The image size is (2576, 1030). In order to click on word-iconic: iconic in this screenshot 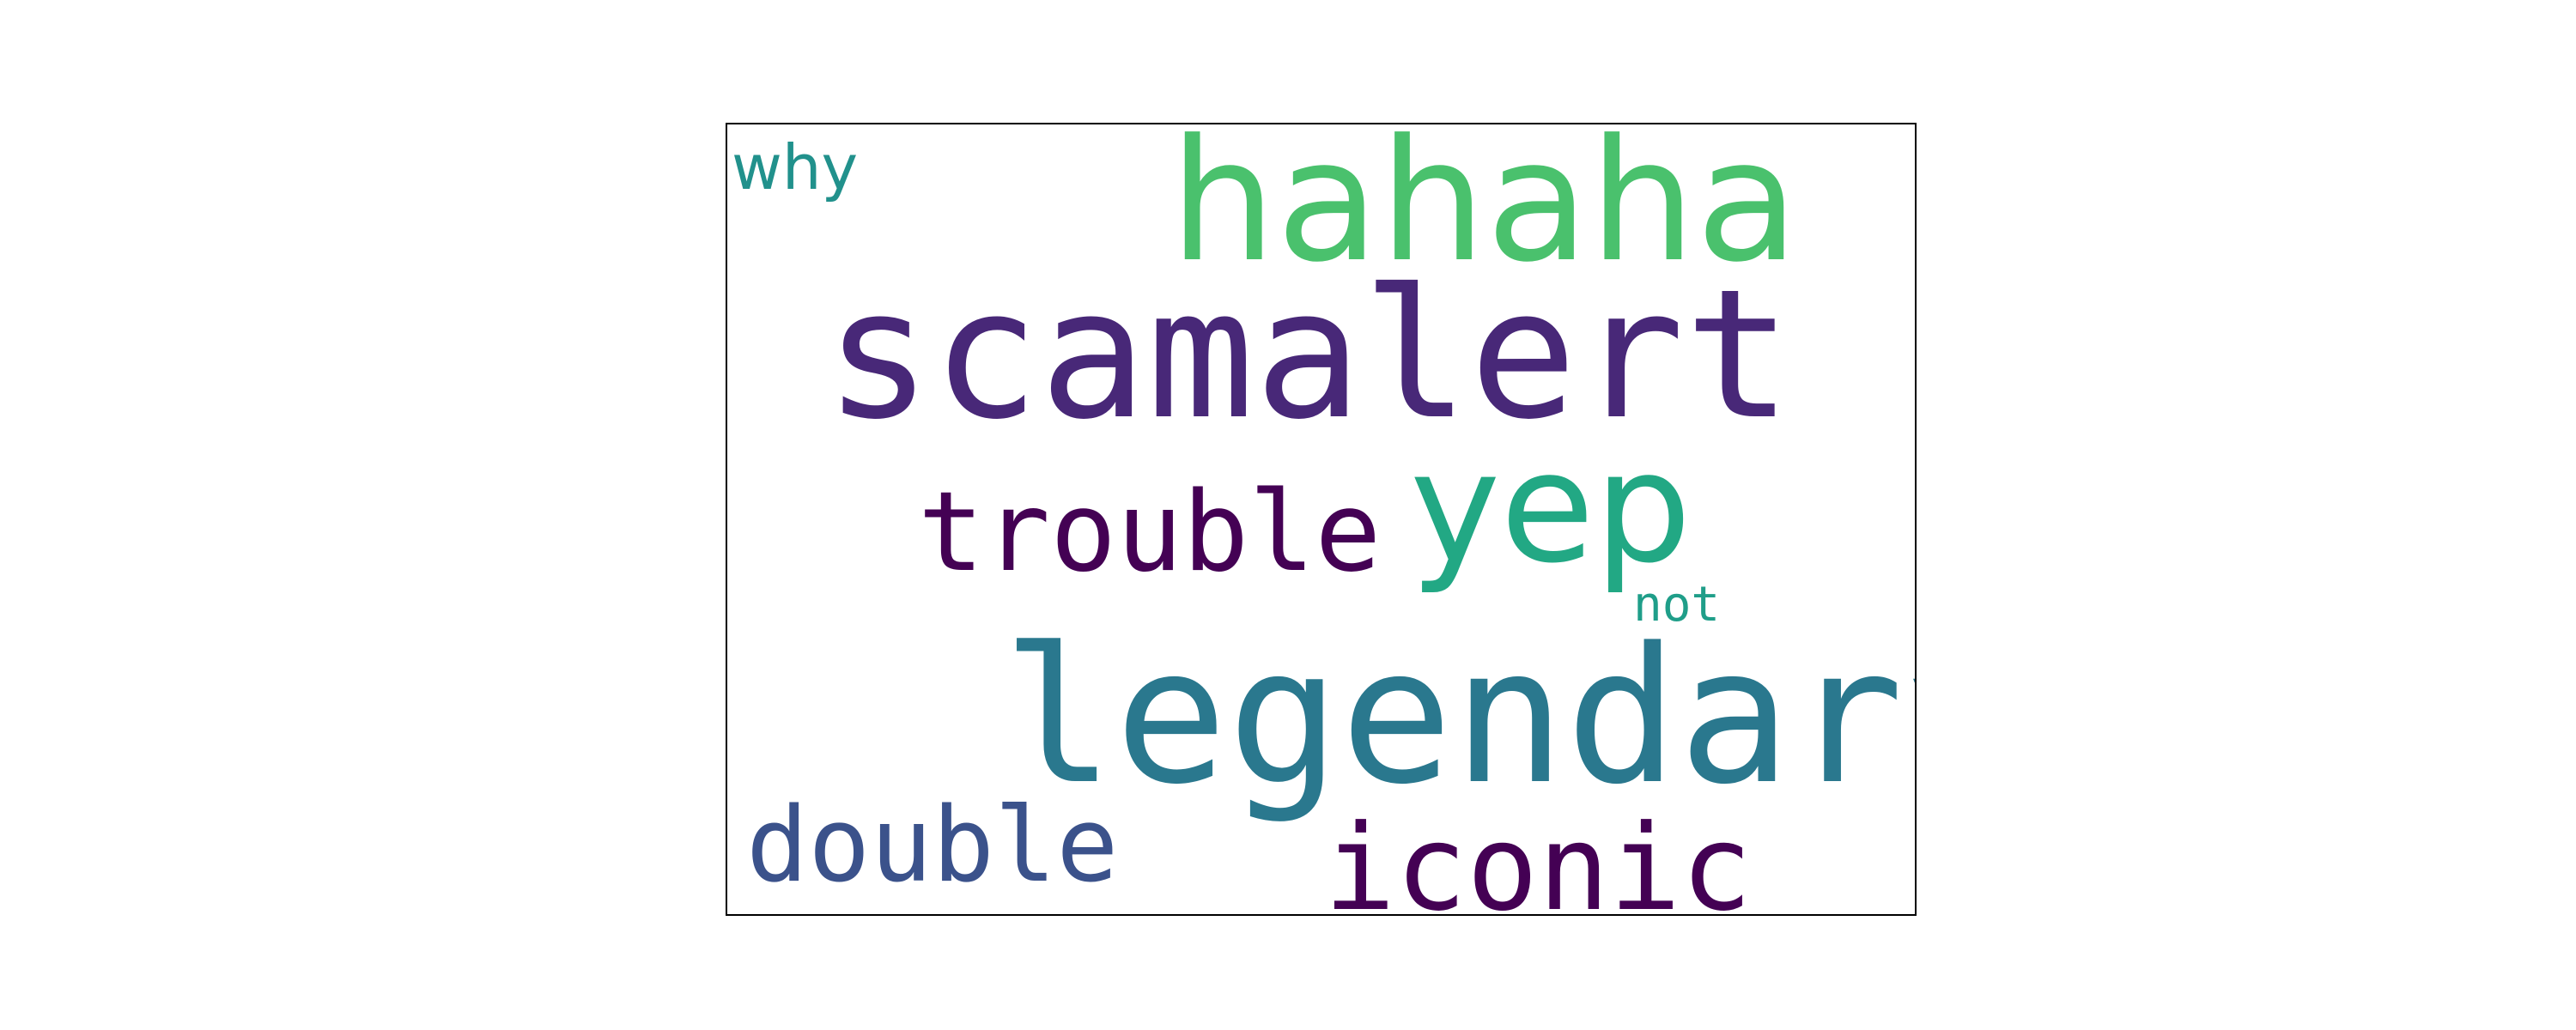, I will do `click(1539, 857)`.